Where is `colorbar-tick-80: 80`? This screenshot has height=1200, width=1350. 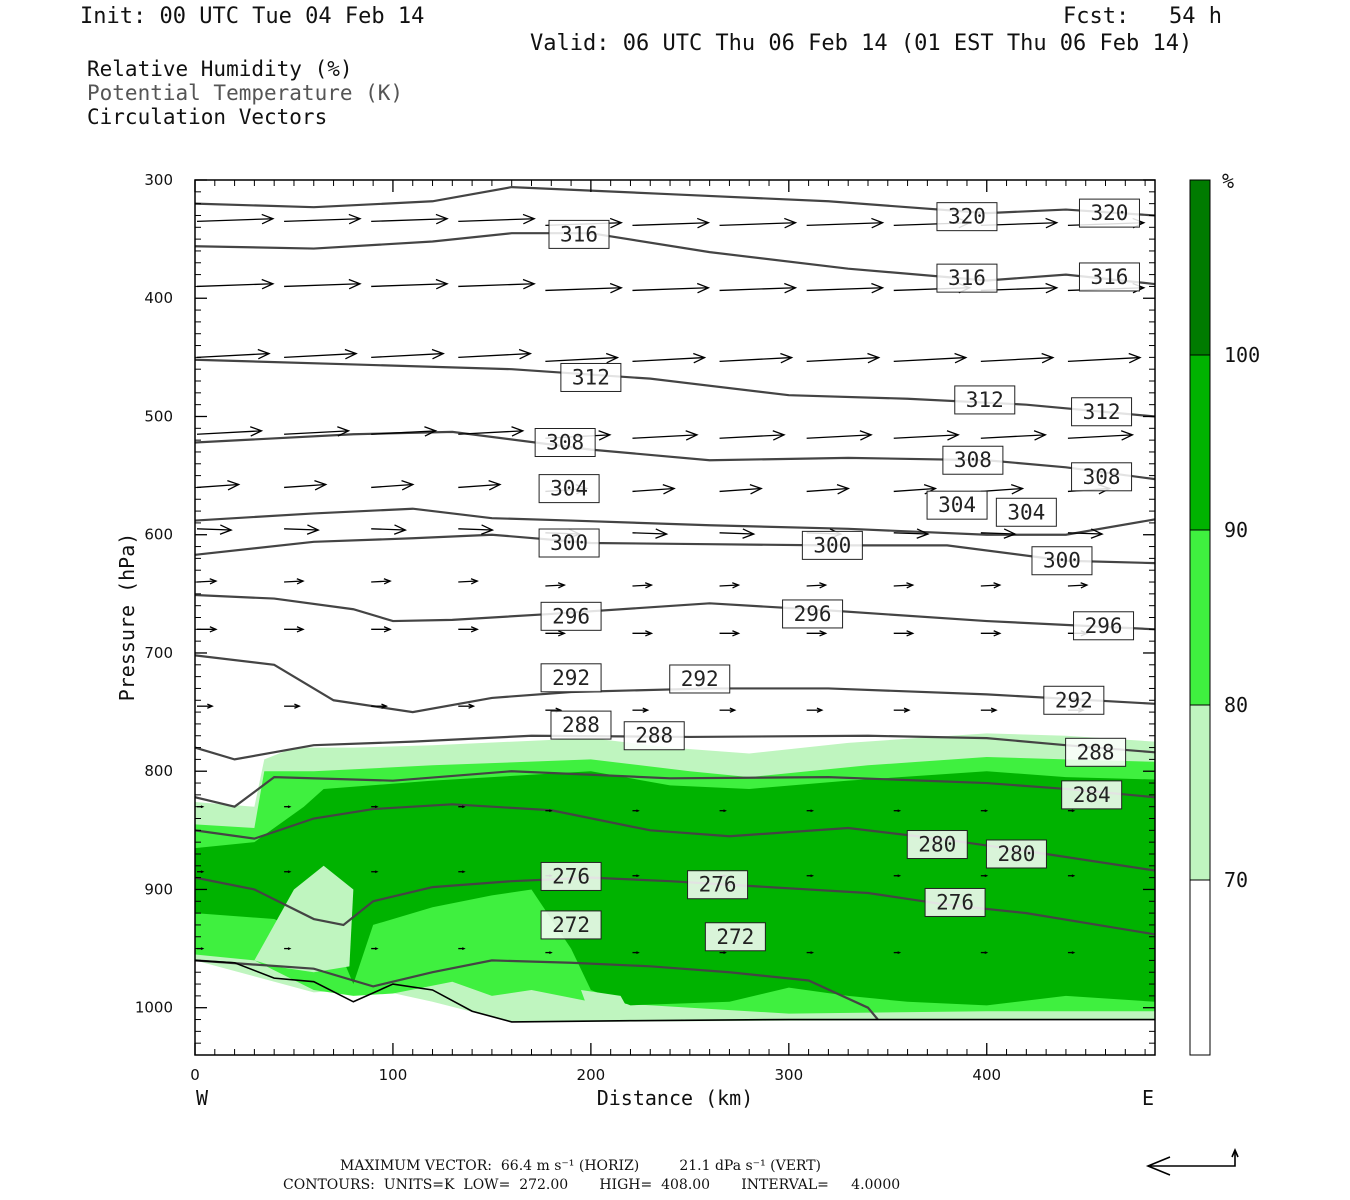 colorbar-tick-80: 80 is located at coordinates (1236, 705).